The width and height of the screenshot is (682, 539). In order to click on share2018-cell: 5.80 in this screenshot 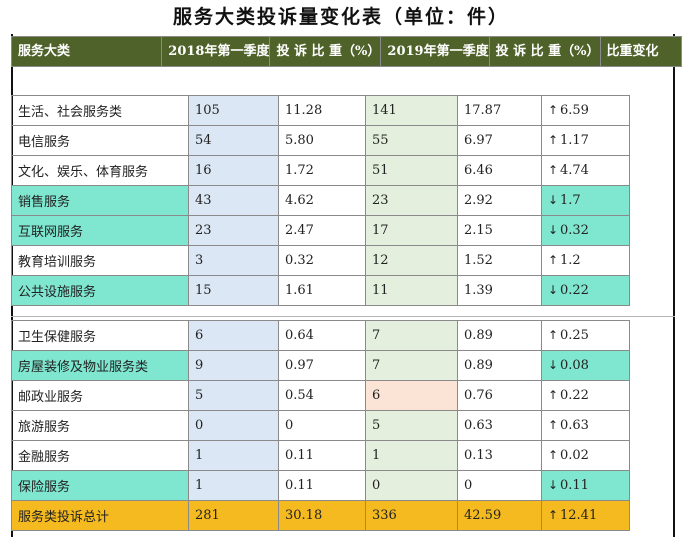, I will do `click(322, 140)`.